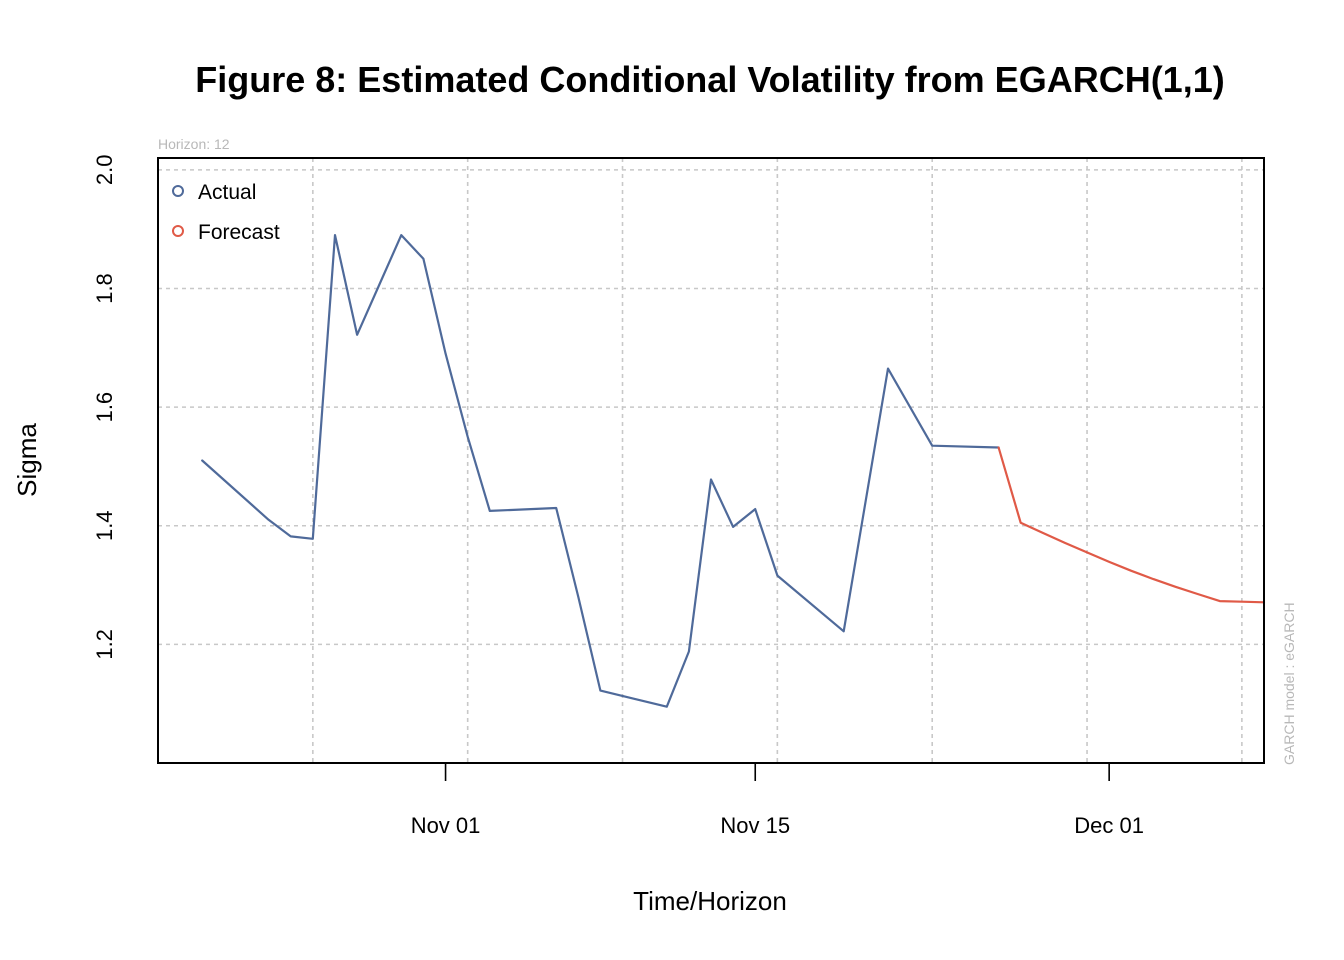  What do you see at coordinates (710, 901) in the screenshot?
I see `x-axis-label: Time/Horizon` at bounding box center [710, 901].